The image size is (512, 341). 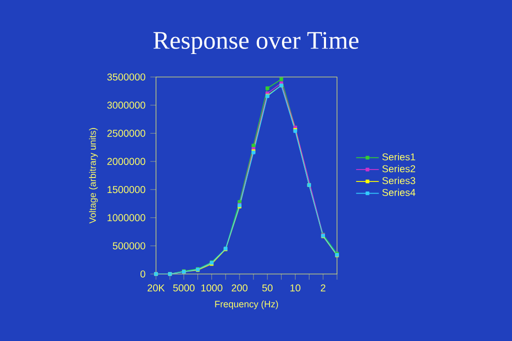 I want to click on y-tick-label: 1500000, so click(x=127, y=190).